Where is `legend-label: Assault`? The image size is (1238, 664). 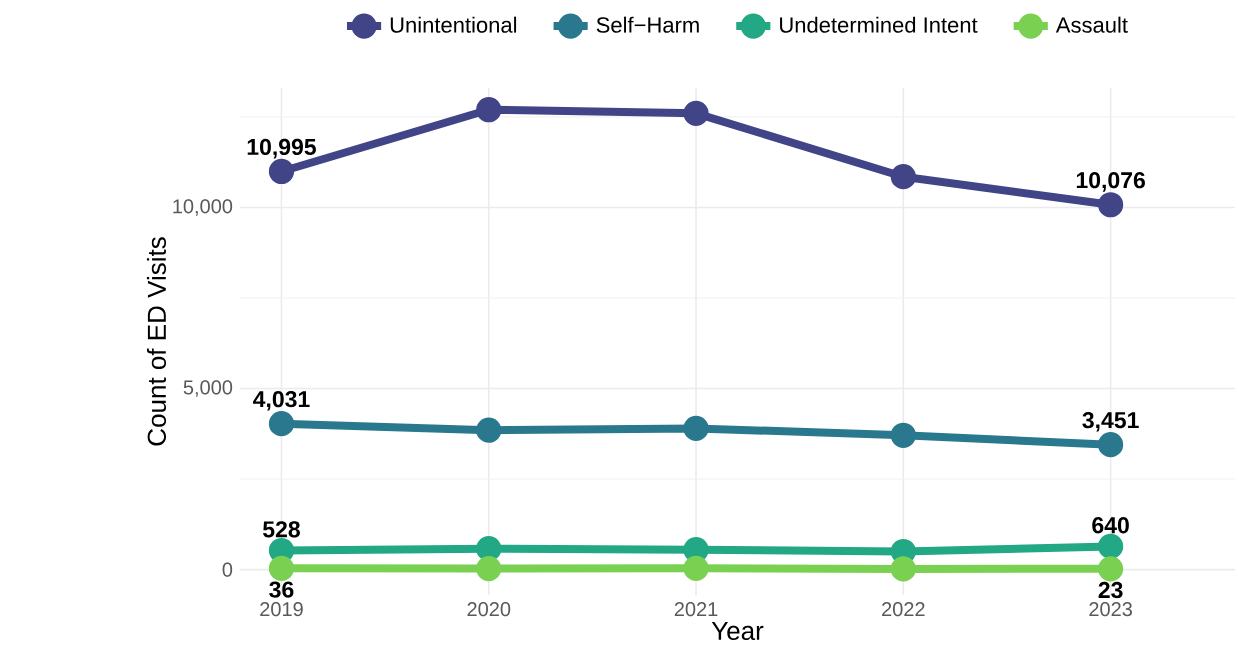 legend-label: Assault is located at coordinates (1091, 24).